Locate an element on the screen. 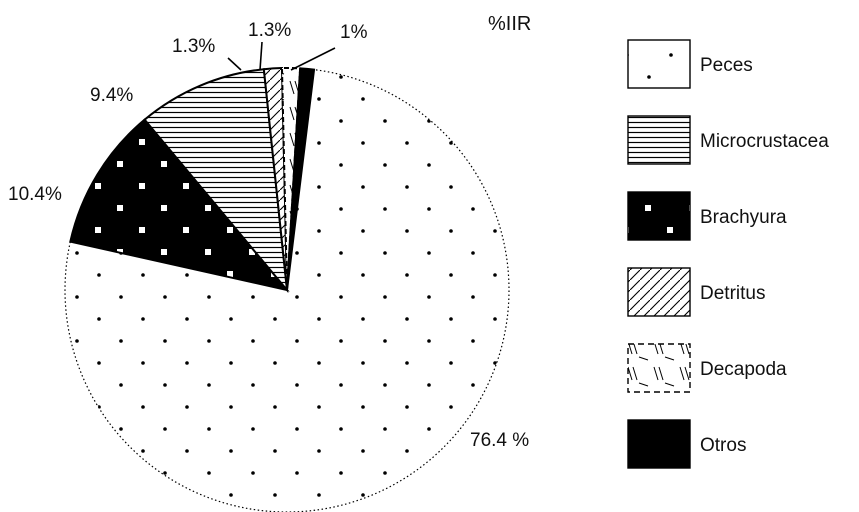 The width and height of the screenshot is (859, 512). legend-item-detritus: Detritus is located at coordinates (696, 292).